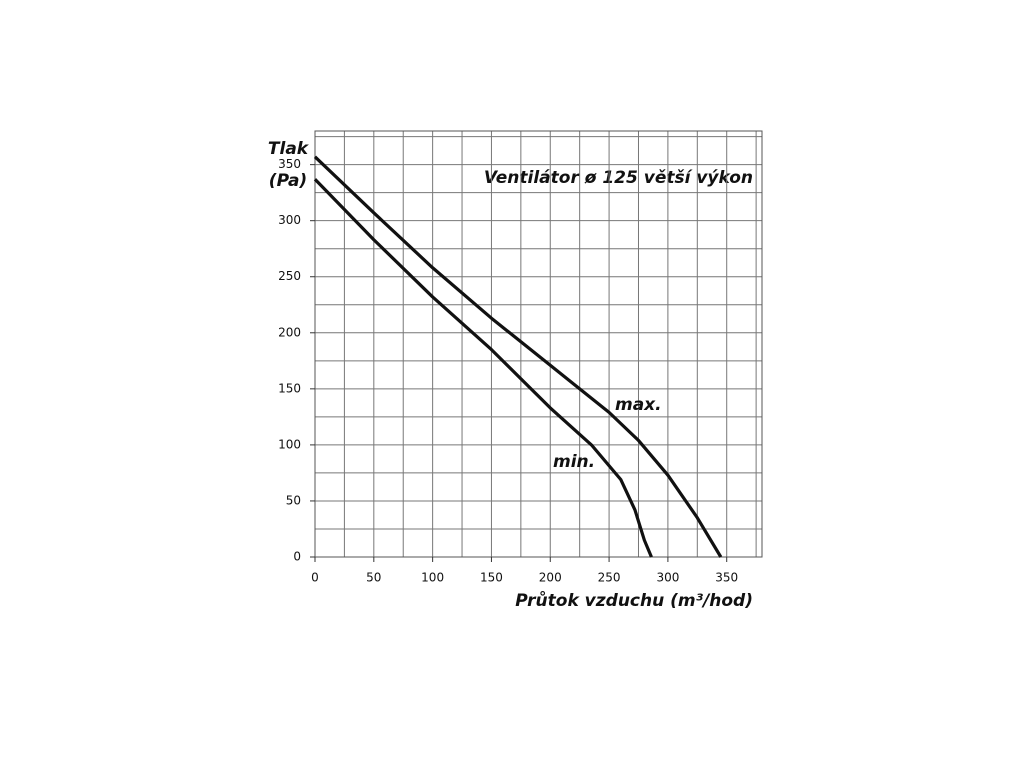  Describe the element at coordinates (634, 600) in the screenshot. I see `x-axis-label: Průtok vzduchu (m³/hod)` at that location.